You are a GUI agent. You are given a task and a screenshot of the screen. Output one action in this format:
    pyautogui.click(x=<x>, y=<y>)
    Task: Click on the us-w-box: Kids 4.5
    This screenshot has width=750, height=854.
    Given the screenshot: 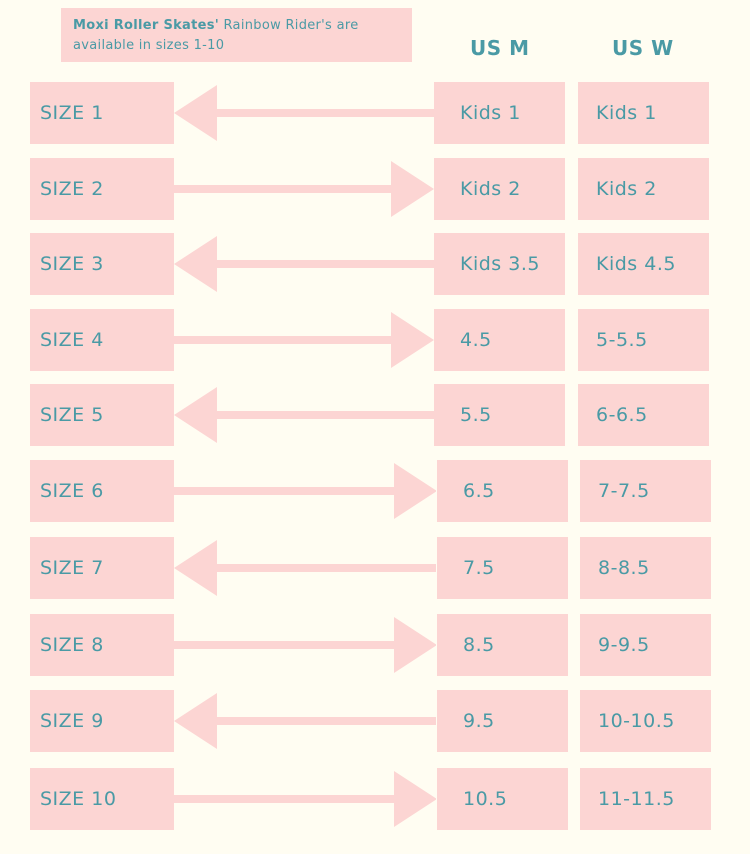 What is the action you would take?
    pyautogui.click(x=643, y=264)
    